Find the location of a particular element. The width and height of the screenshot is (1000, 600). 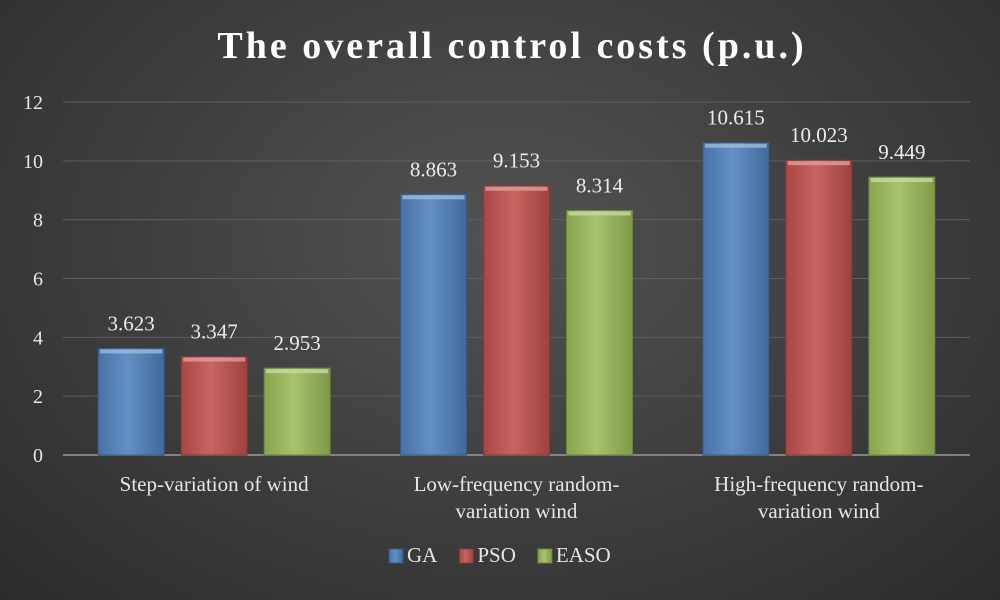

y-tick-label: 10 is located at coordinates (33, 162).